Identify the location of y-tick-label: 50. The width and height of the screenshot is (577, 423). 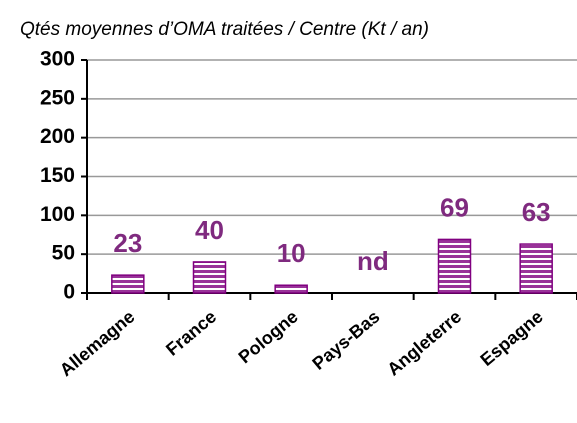
(63, 253).